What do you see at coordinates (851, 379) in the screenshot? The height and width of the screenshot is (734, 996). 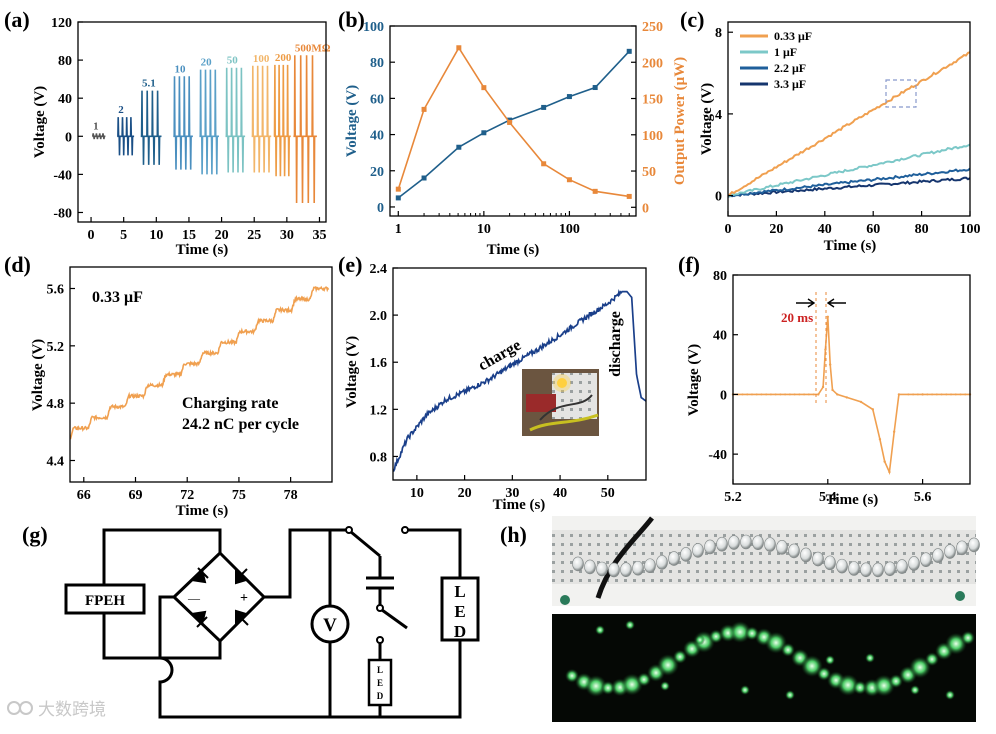 I see `axes-frame-f` at bounding box center [851, 379].